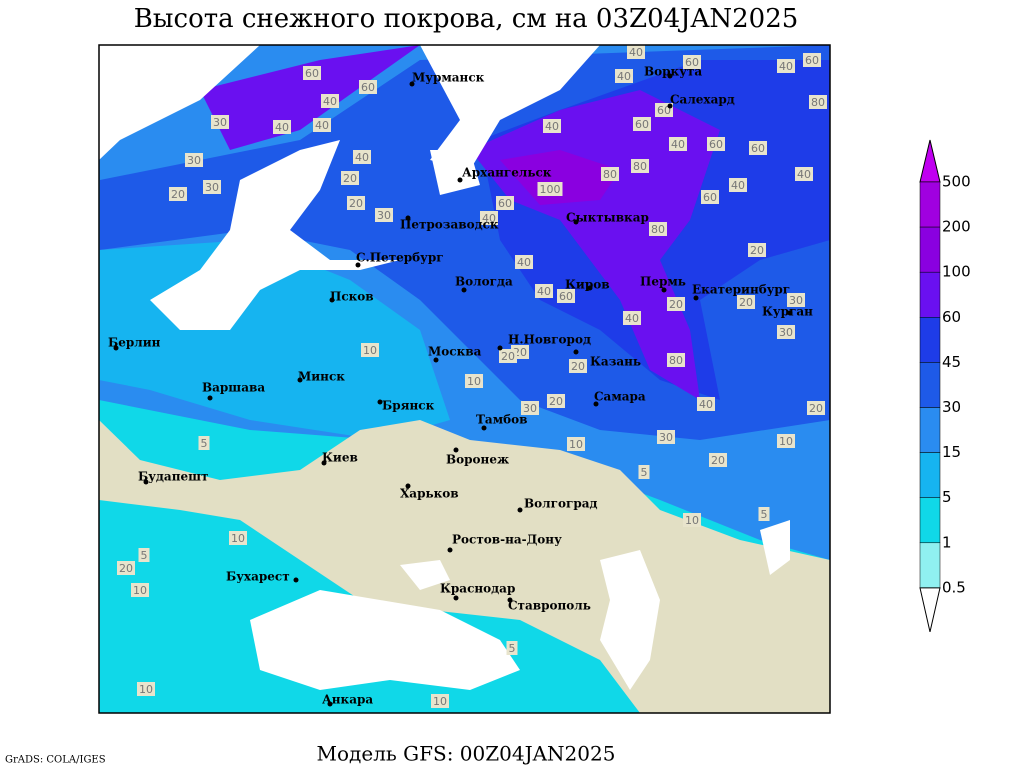  What do you see at coordinates (954, 587) in the screenshot?
I see `legend-label: 0.5` at bounding box center [954, 587].